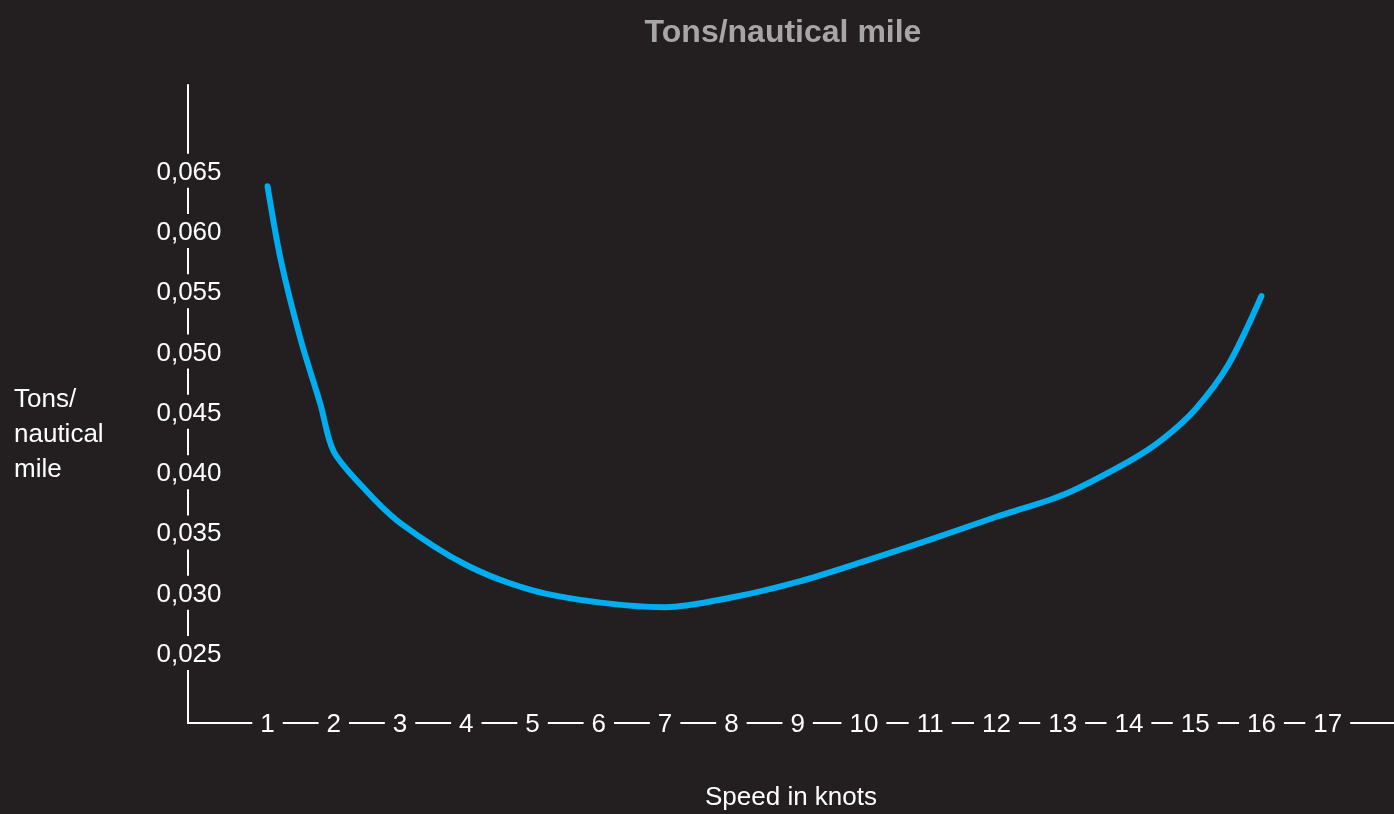 The image size is (1394, 814). Describe the element at coordinates (189, 170) in the screenshot. I see `y-tick-label: 0,065` at that location.